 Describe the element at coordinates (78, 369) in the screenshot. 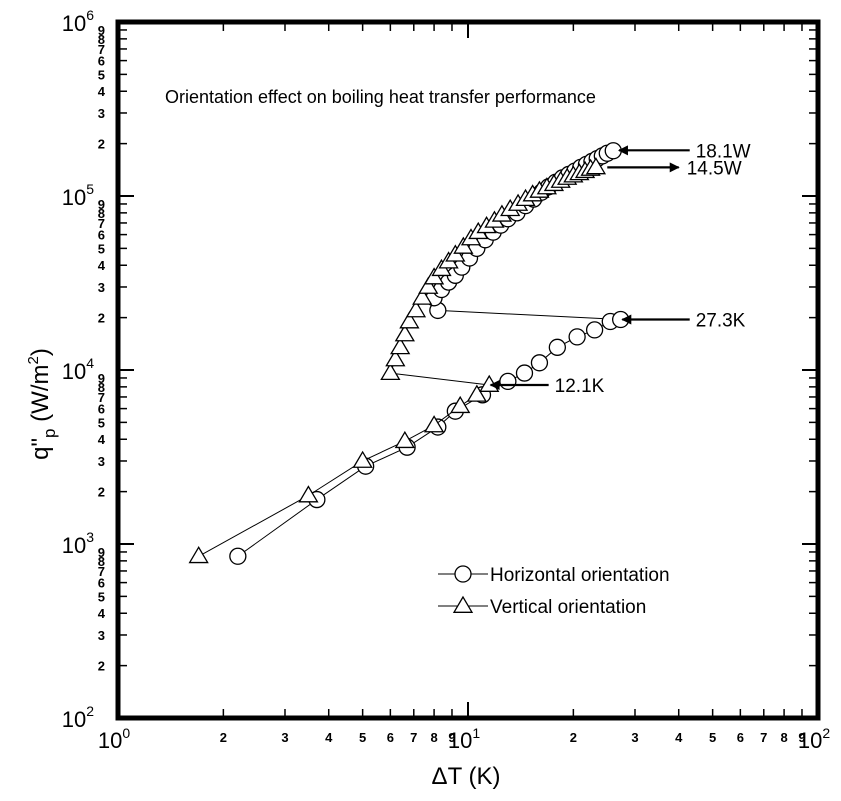

I see `y-decade-label: 104` at that location.